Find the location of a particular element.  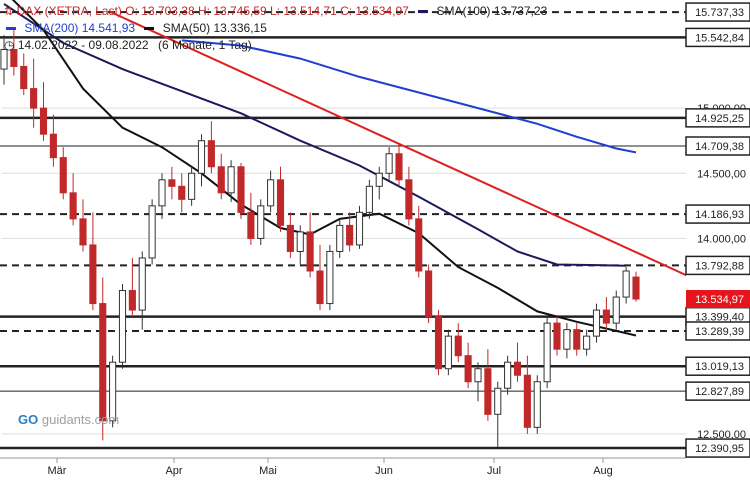

brand-logo: GO guidants.com is located at coordinates (68, 419).